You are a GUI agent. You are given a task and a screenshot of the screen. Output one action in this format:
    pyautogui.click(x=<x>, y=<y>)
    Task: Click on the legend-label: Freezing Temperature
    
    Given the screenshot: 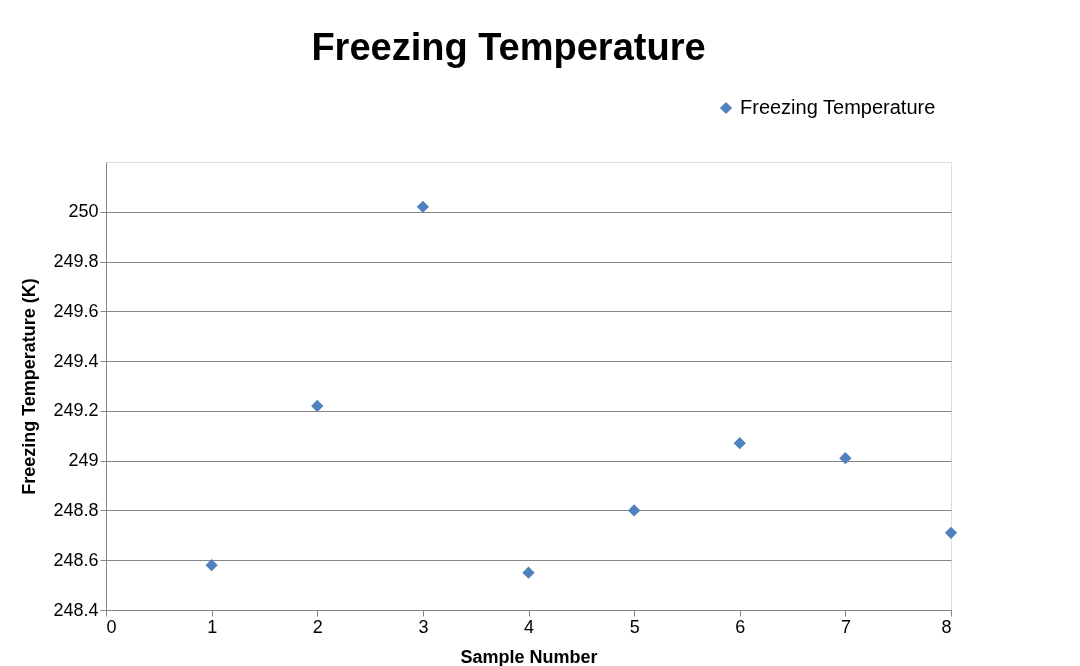 What is the action you would take?
    pyautogui.click(x=838, y=107)
    